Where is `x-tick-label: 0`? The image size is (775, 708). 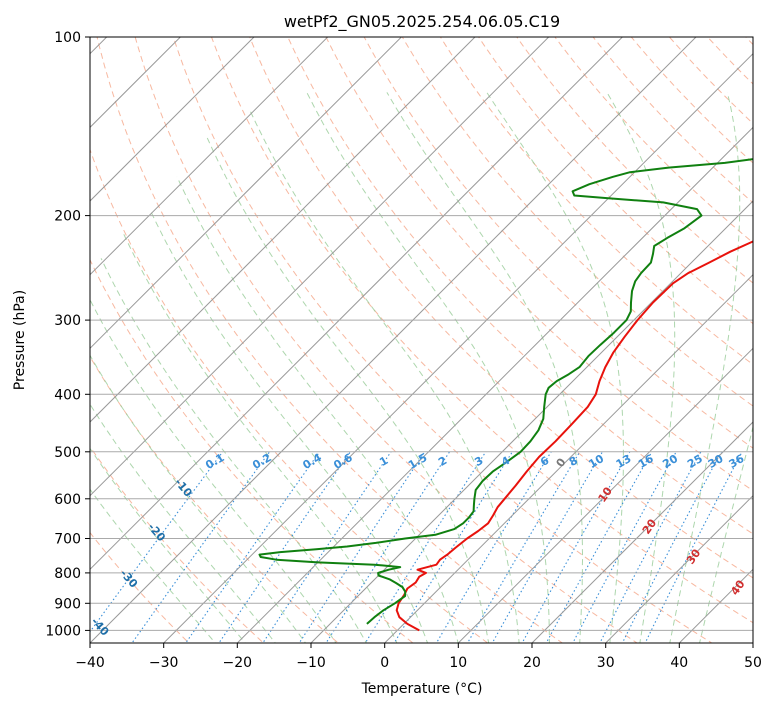 x-tick-label: 0 is located at coordinates (384, 663).